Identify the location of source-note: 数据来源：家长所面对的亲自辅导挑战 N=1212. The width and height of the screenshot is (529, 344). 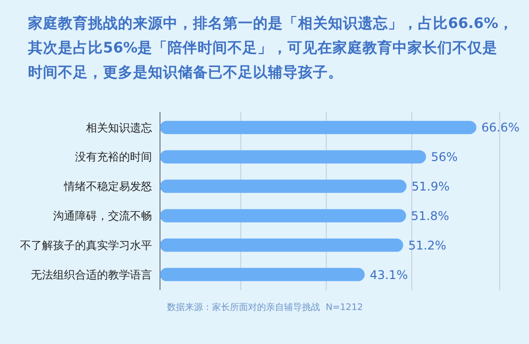
(265, 307).